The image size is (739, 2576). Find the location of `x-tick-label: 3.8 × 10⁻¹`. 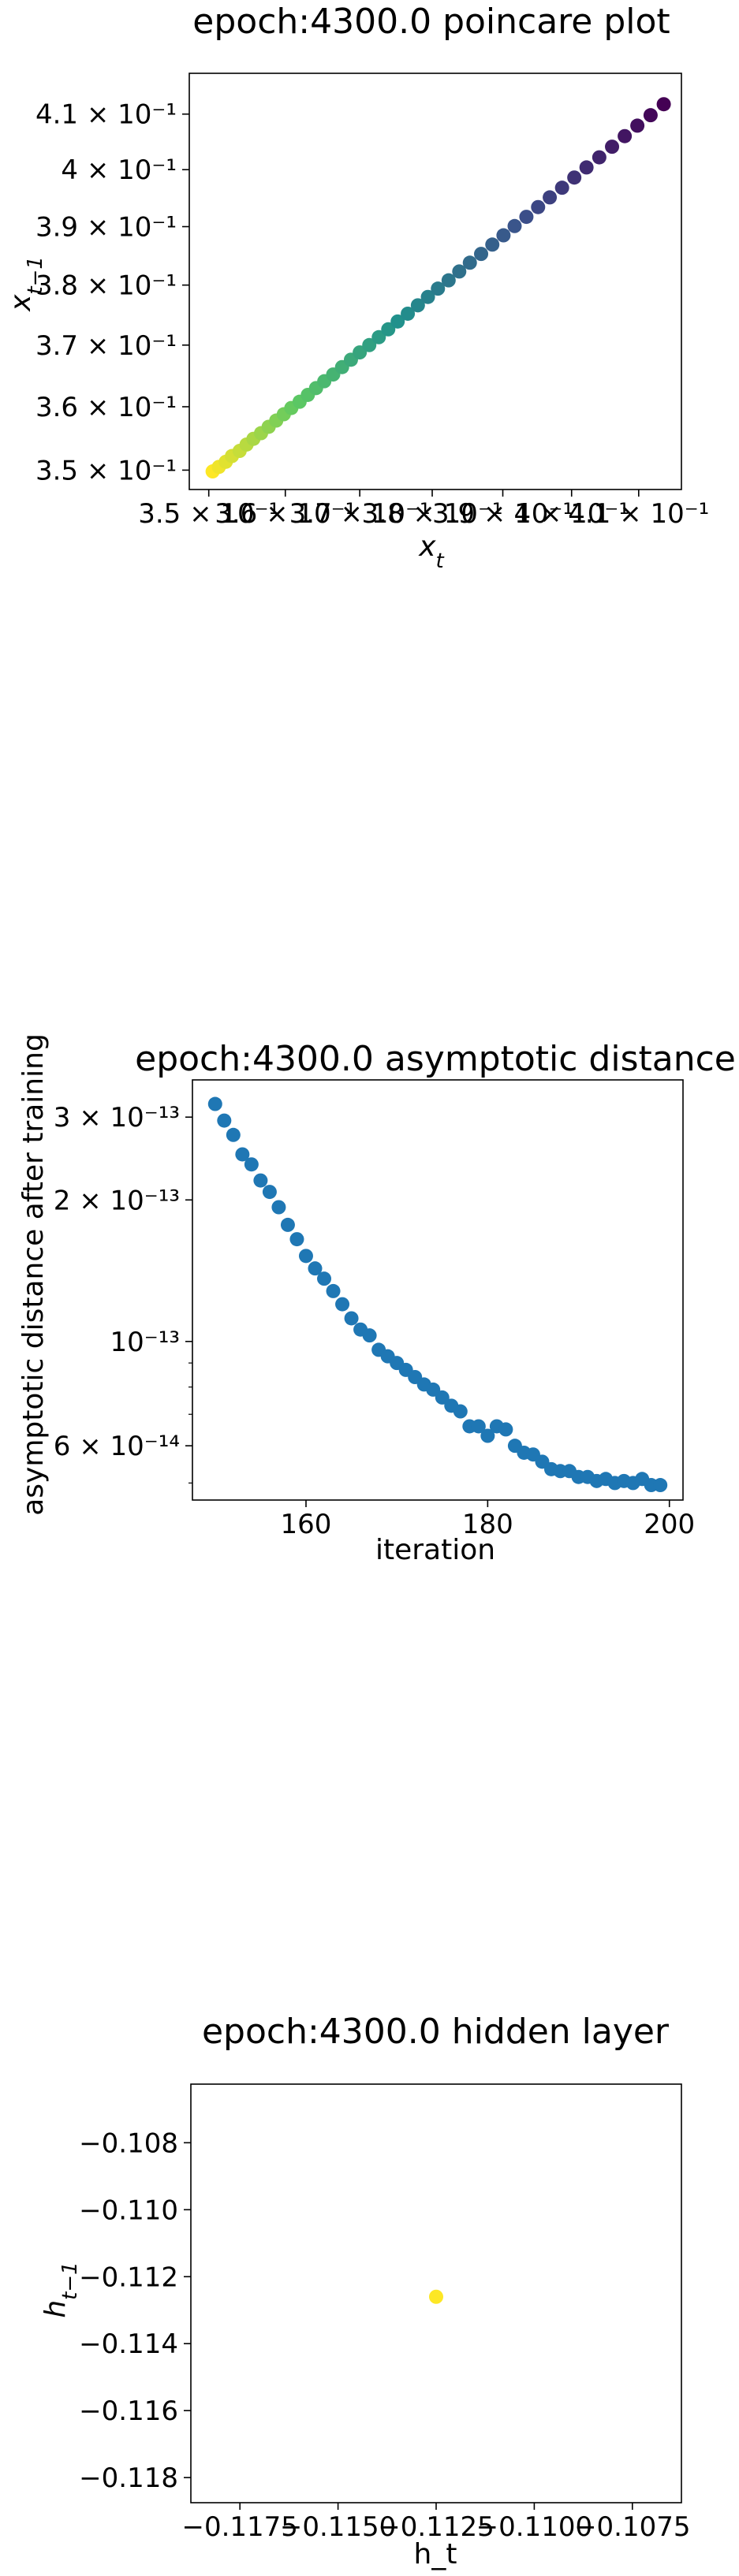

x-tick-label: 3.8 × 10⁻¹ is located at coordinates (432, 514).